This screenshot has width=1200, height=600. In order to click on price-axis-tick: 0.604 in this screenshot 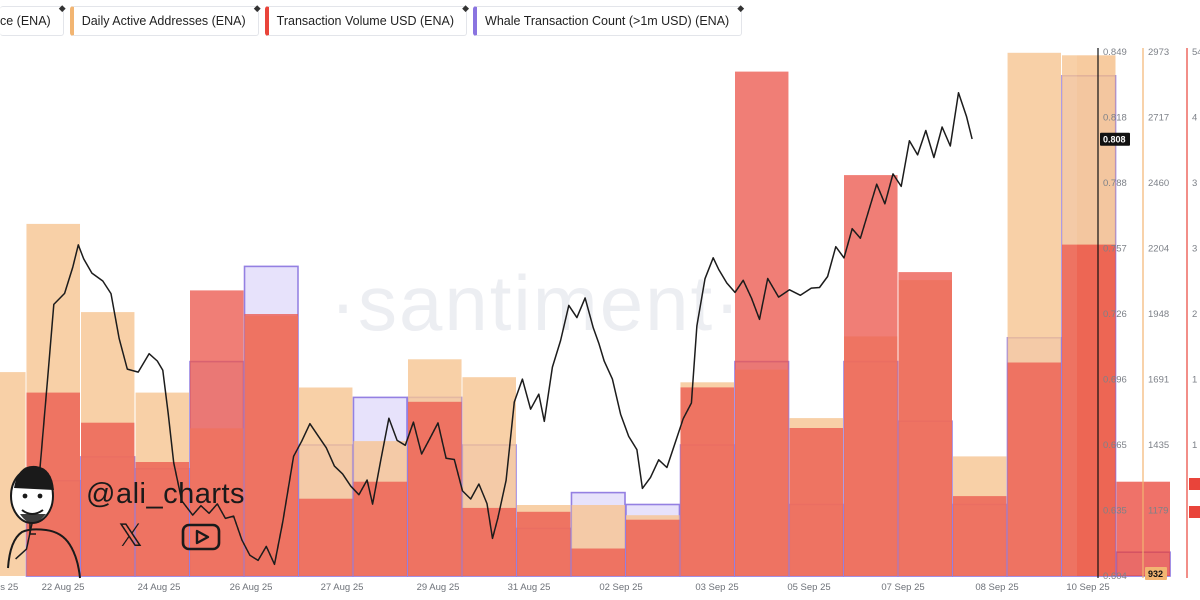, I will do `click(1115, 576)`.